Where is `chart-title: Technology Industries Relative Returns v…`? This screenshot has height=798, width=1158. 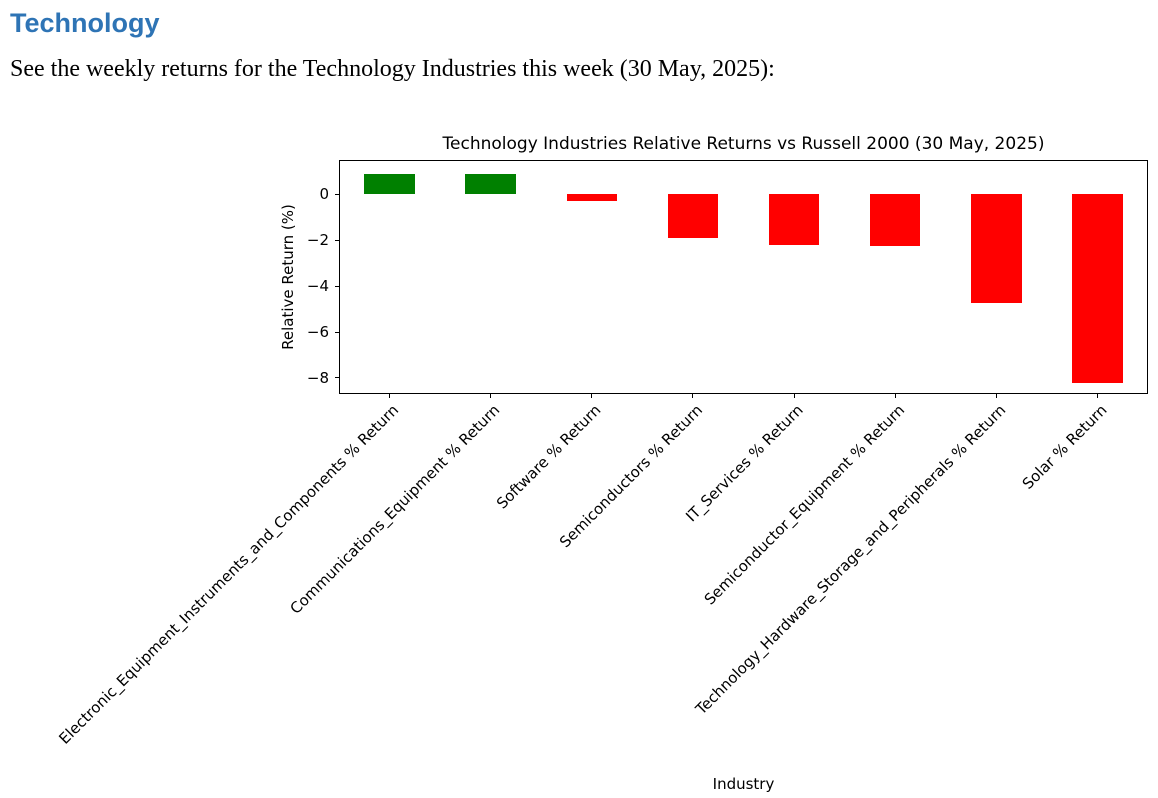 chart-title: Technology Industries Relative Returns v… is located at coordinates (743, 144).